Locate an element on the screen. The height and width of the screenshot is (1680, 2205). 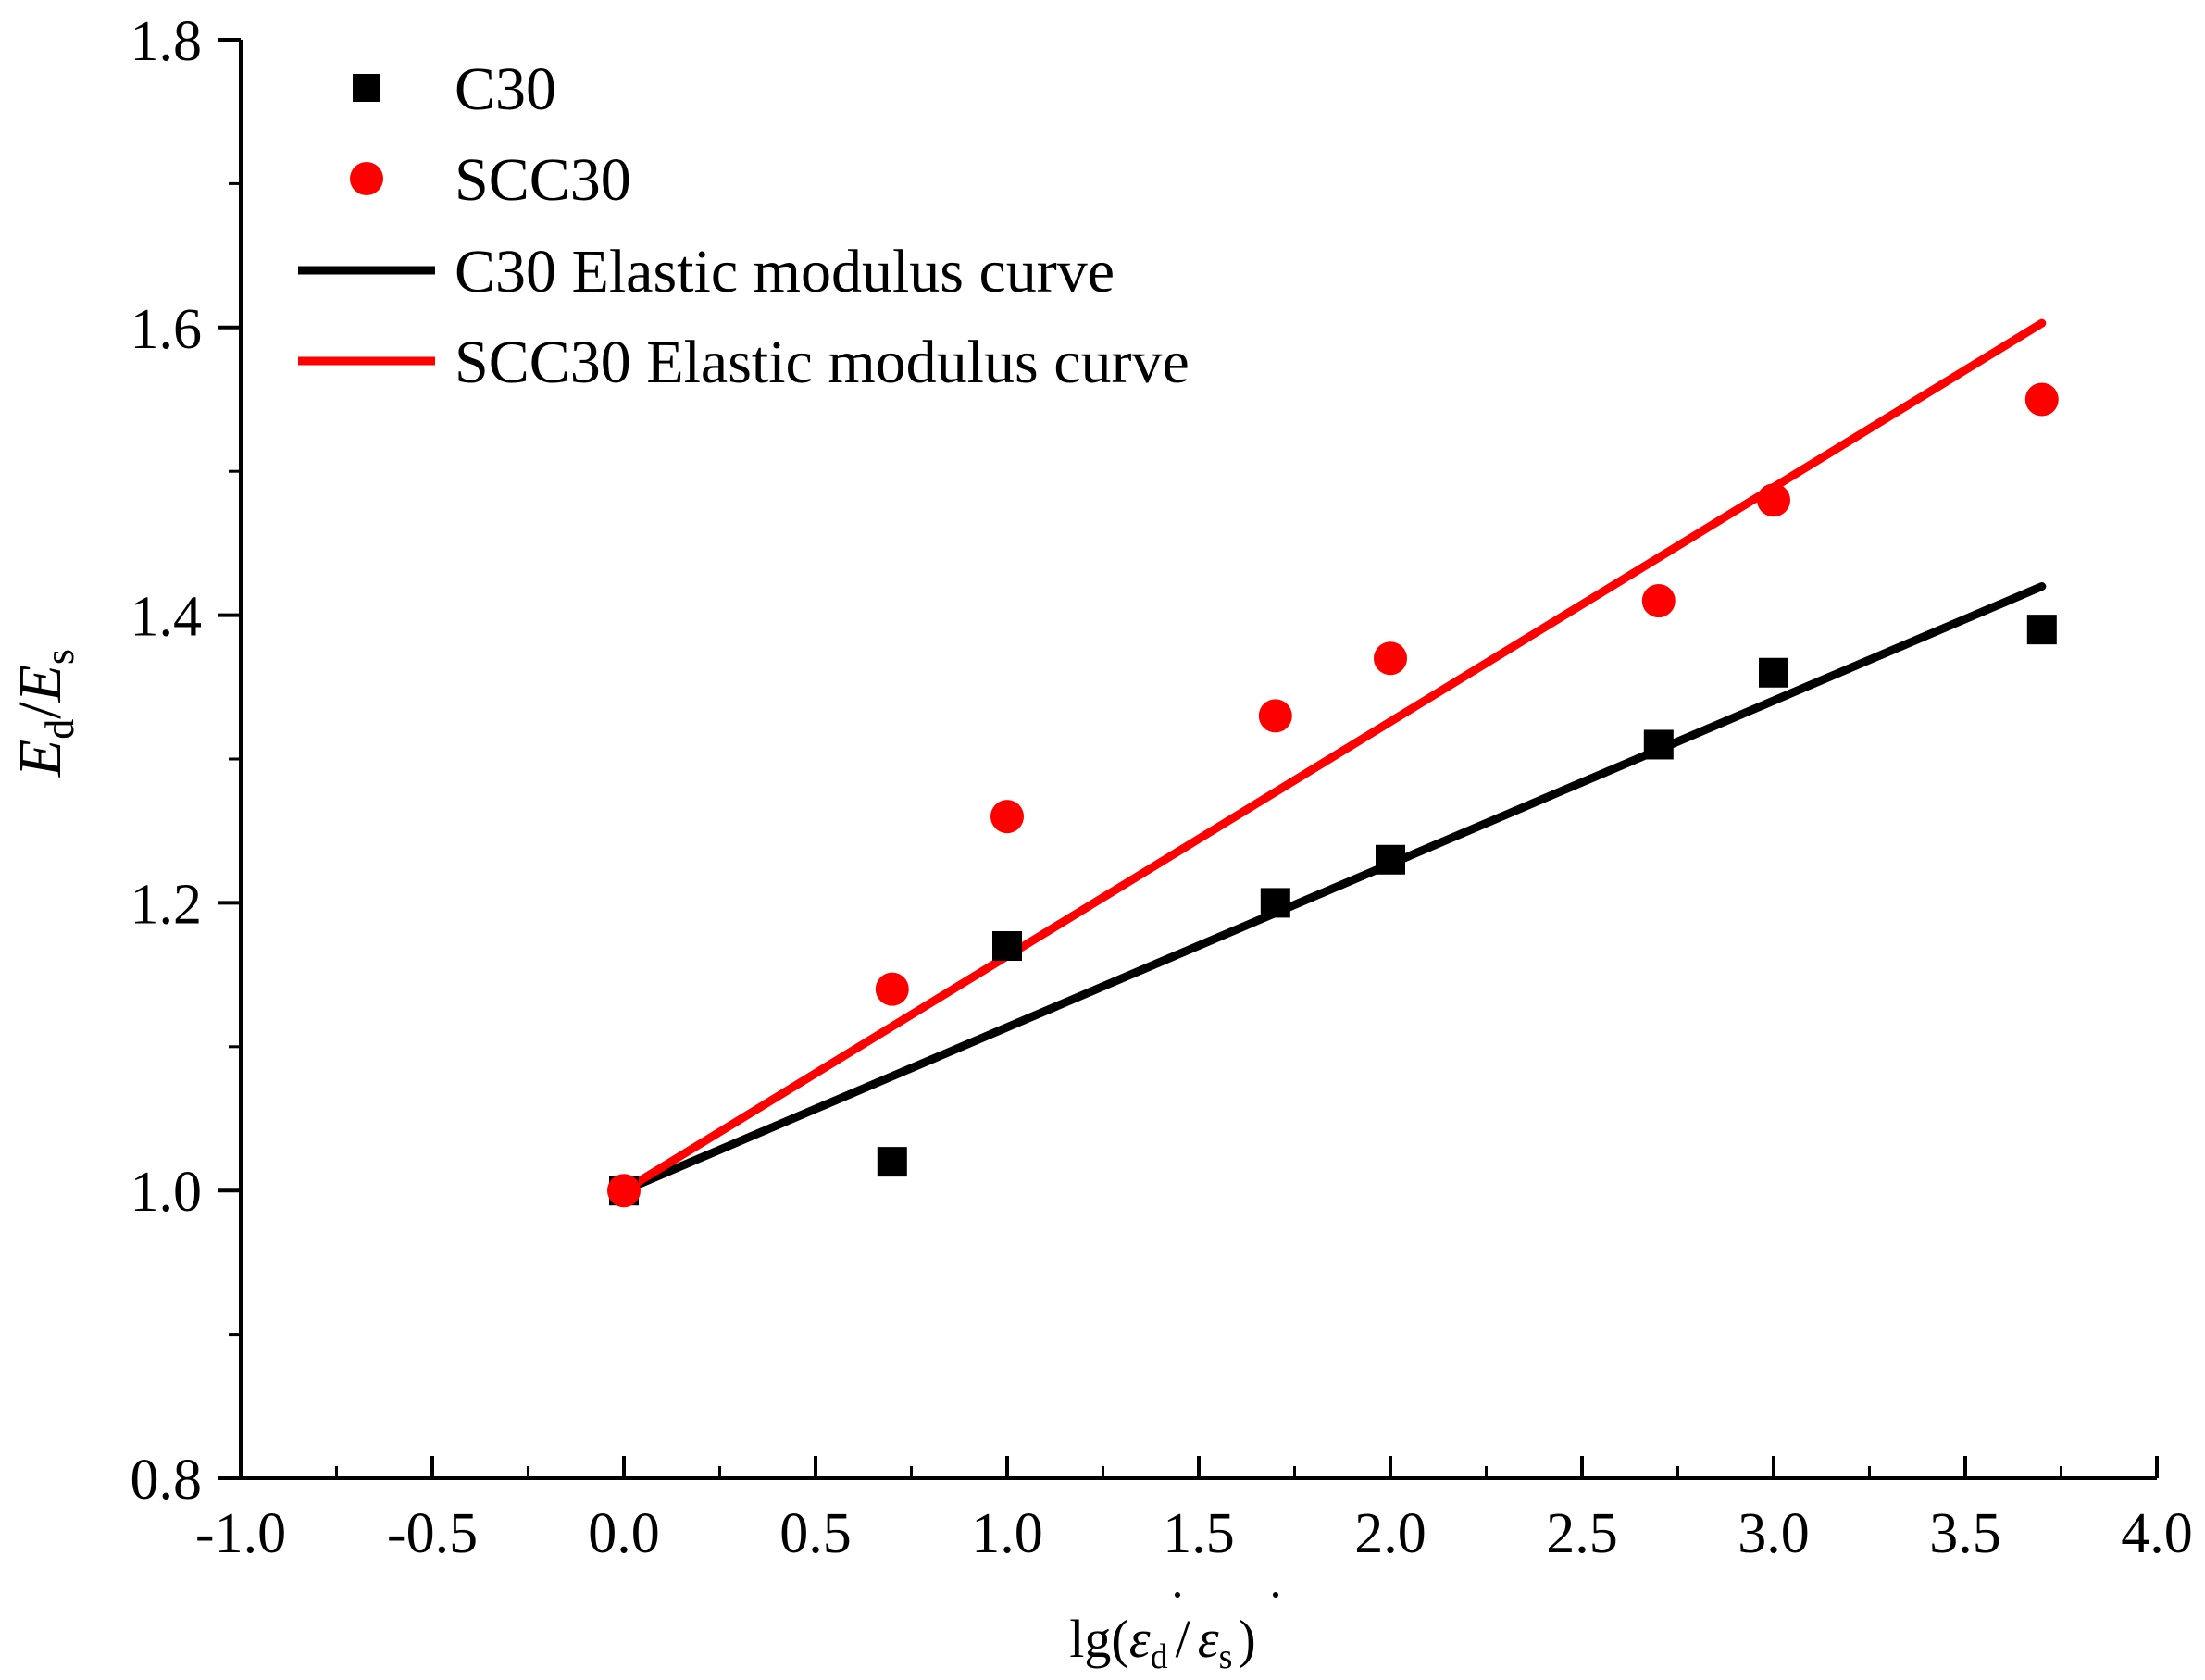
x-axis-title: lg(εd / εs) is located at coordinates (1173, 1634).